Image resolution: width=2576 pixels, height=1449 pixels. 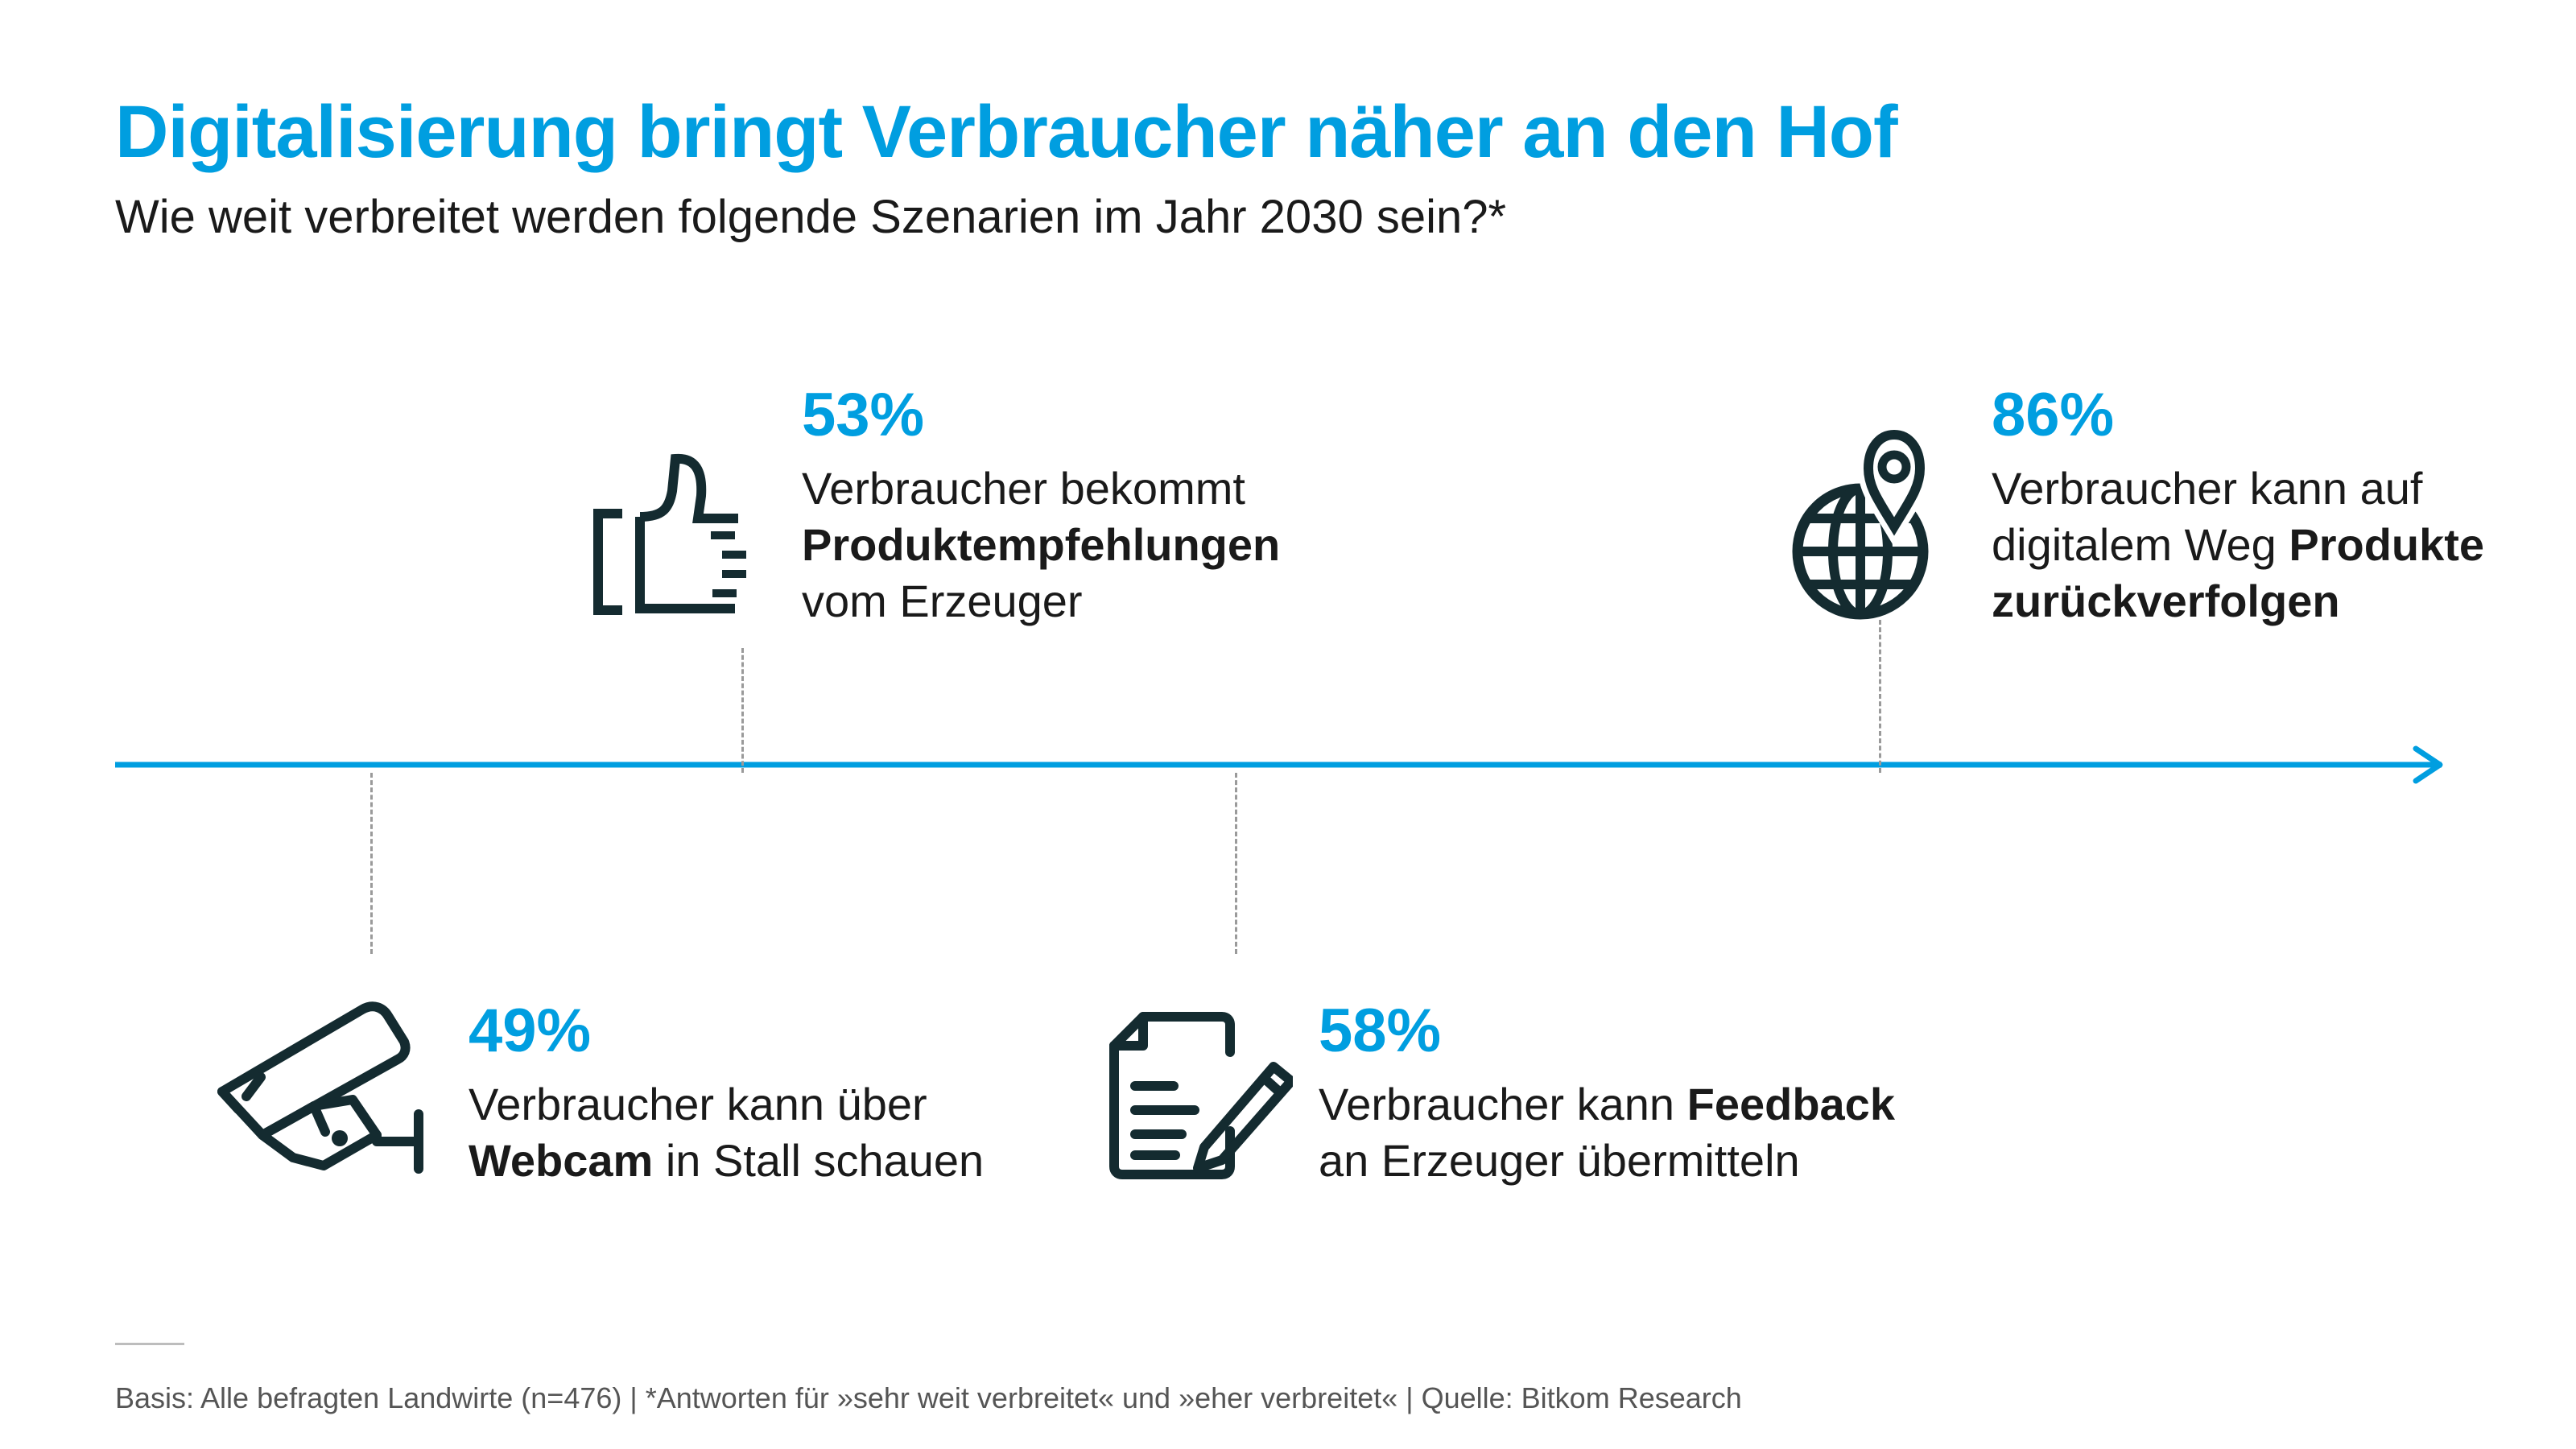 I want to click on bold-text: Feedback, so click(x=1790, y=1104).